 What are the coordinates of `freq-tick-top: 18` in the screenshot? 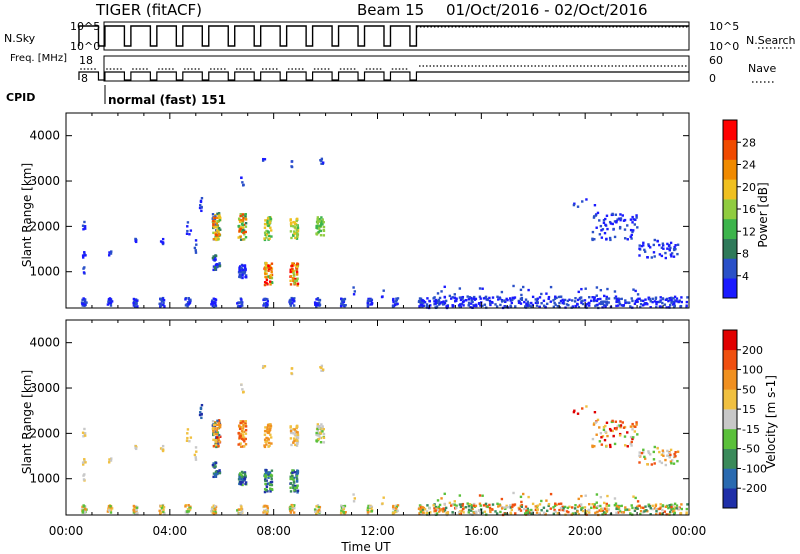 It's located at (86, 60).